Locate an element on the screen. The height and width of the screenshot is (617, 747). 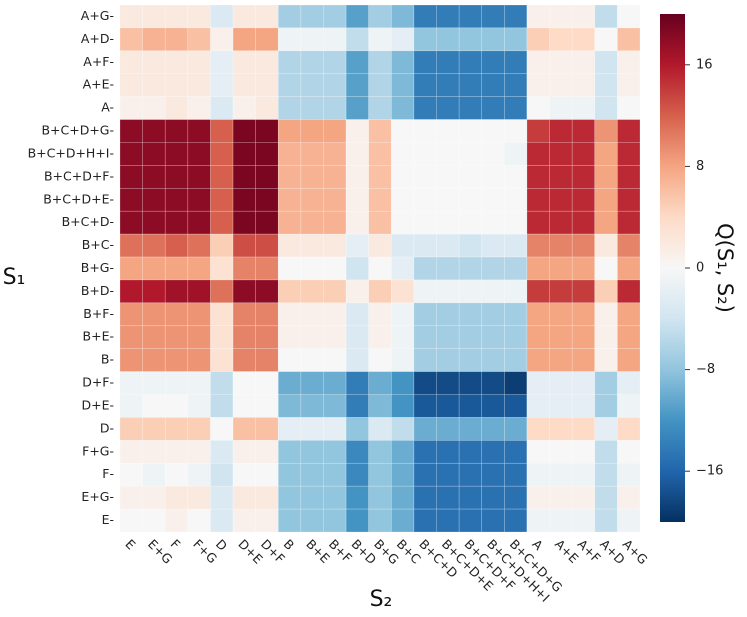
x-tick-label: D+F is located at coordinates (273, 551).